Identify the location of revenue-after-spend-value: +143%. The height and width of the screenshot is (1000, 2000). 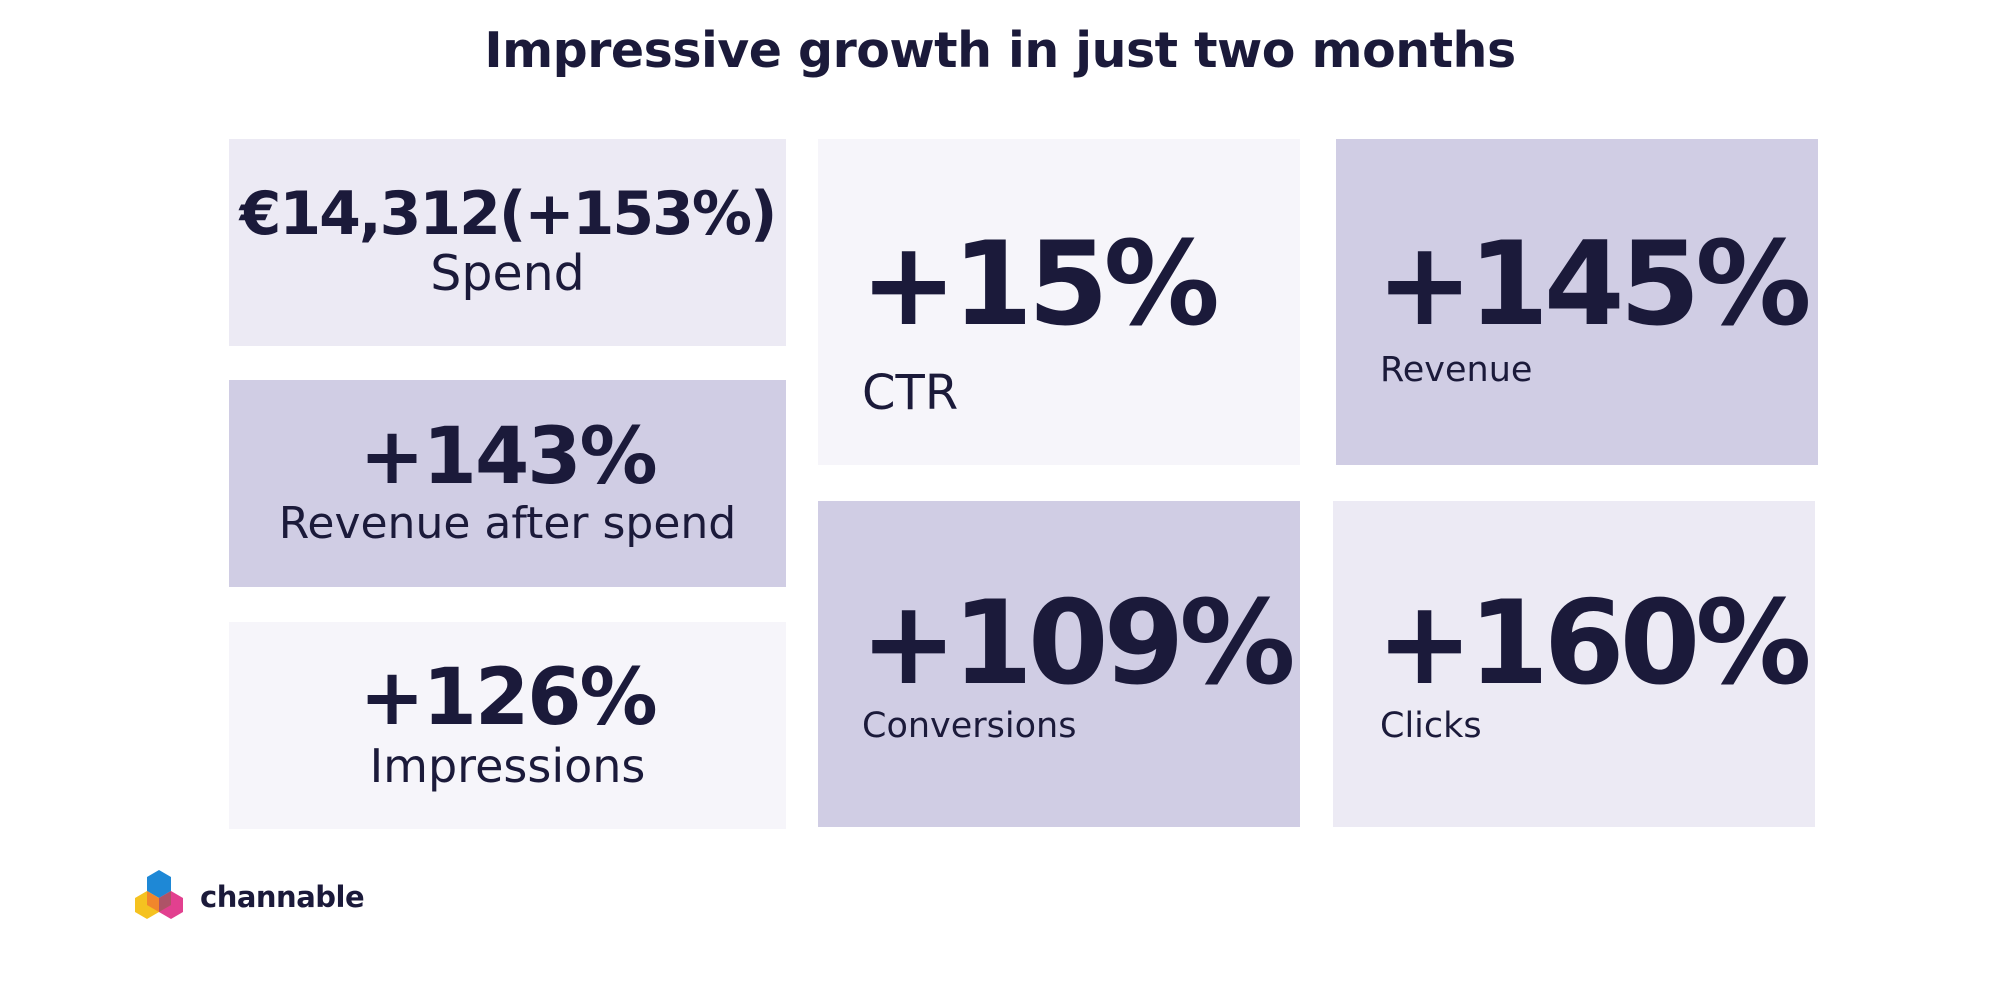
(508, 457).